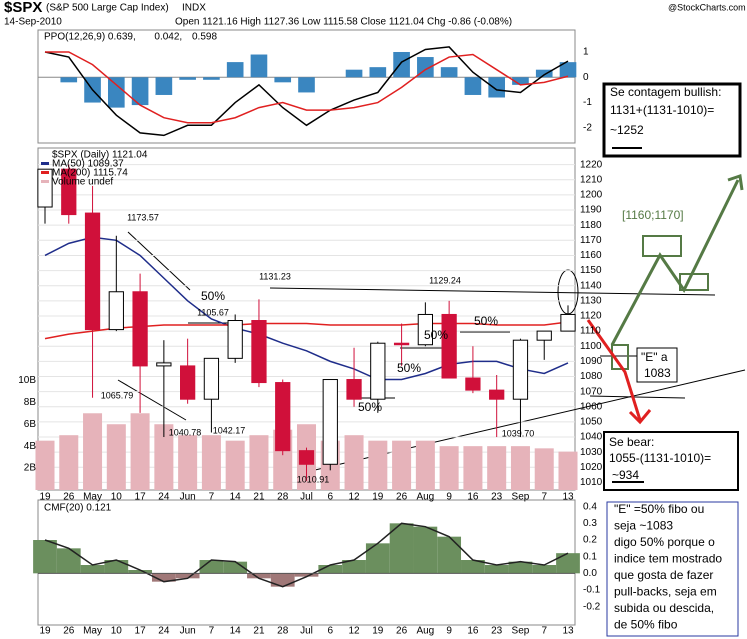 This screenshot has height=639, width=747. I want to click on y-tick-label: 1210, so click(591, 179).